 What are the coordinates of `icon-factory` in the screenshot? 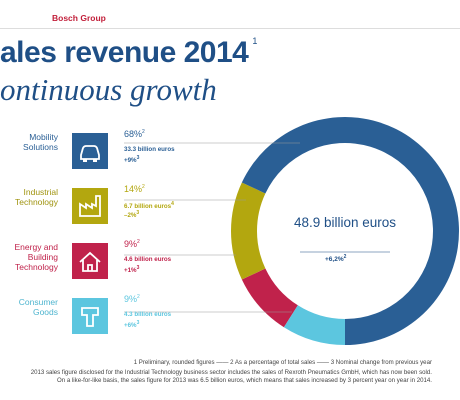 It's located at (90, 206).